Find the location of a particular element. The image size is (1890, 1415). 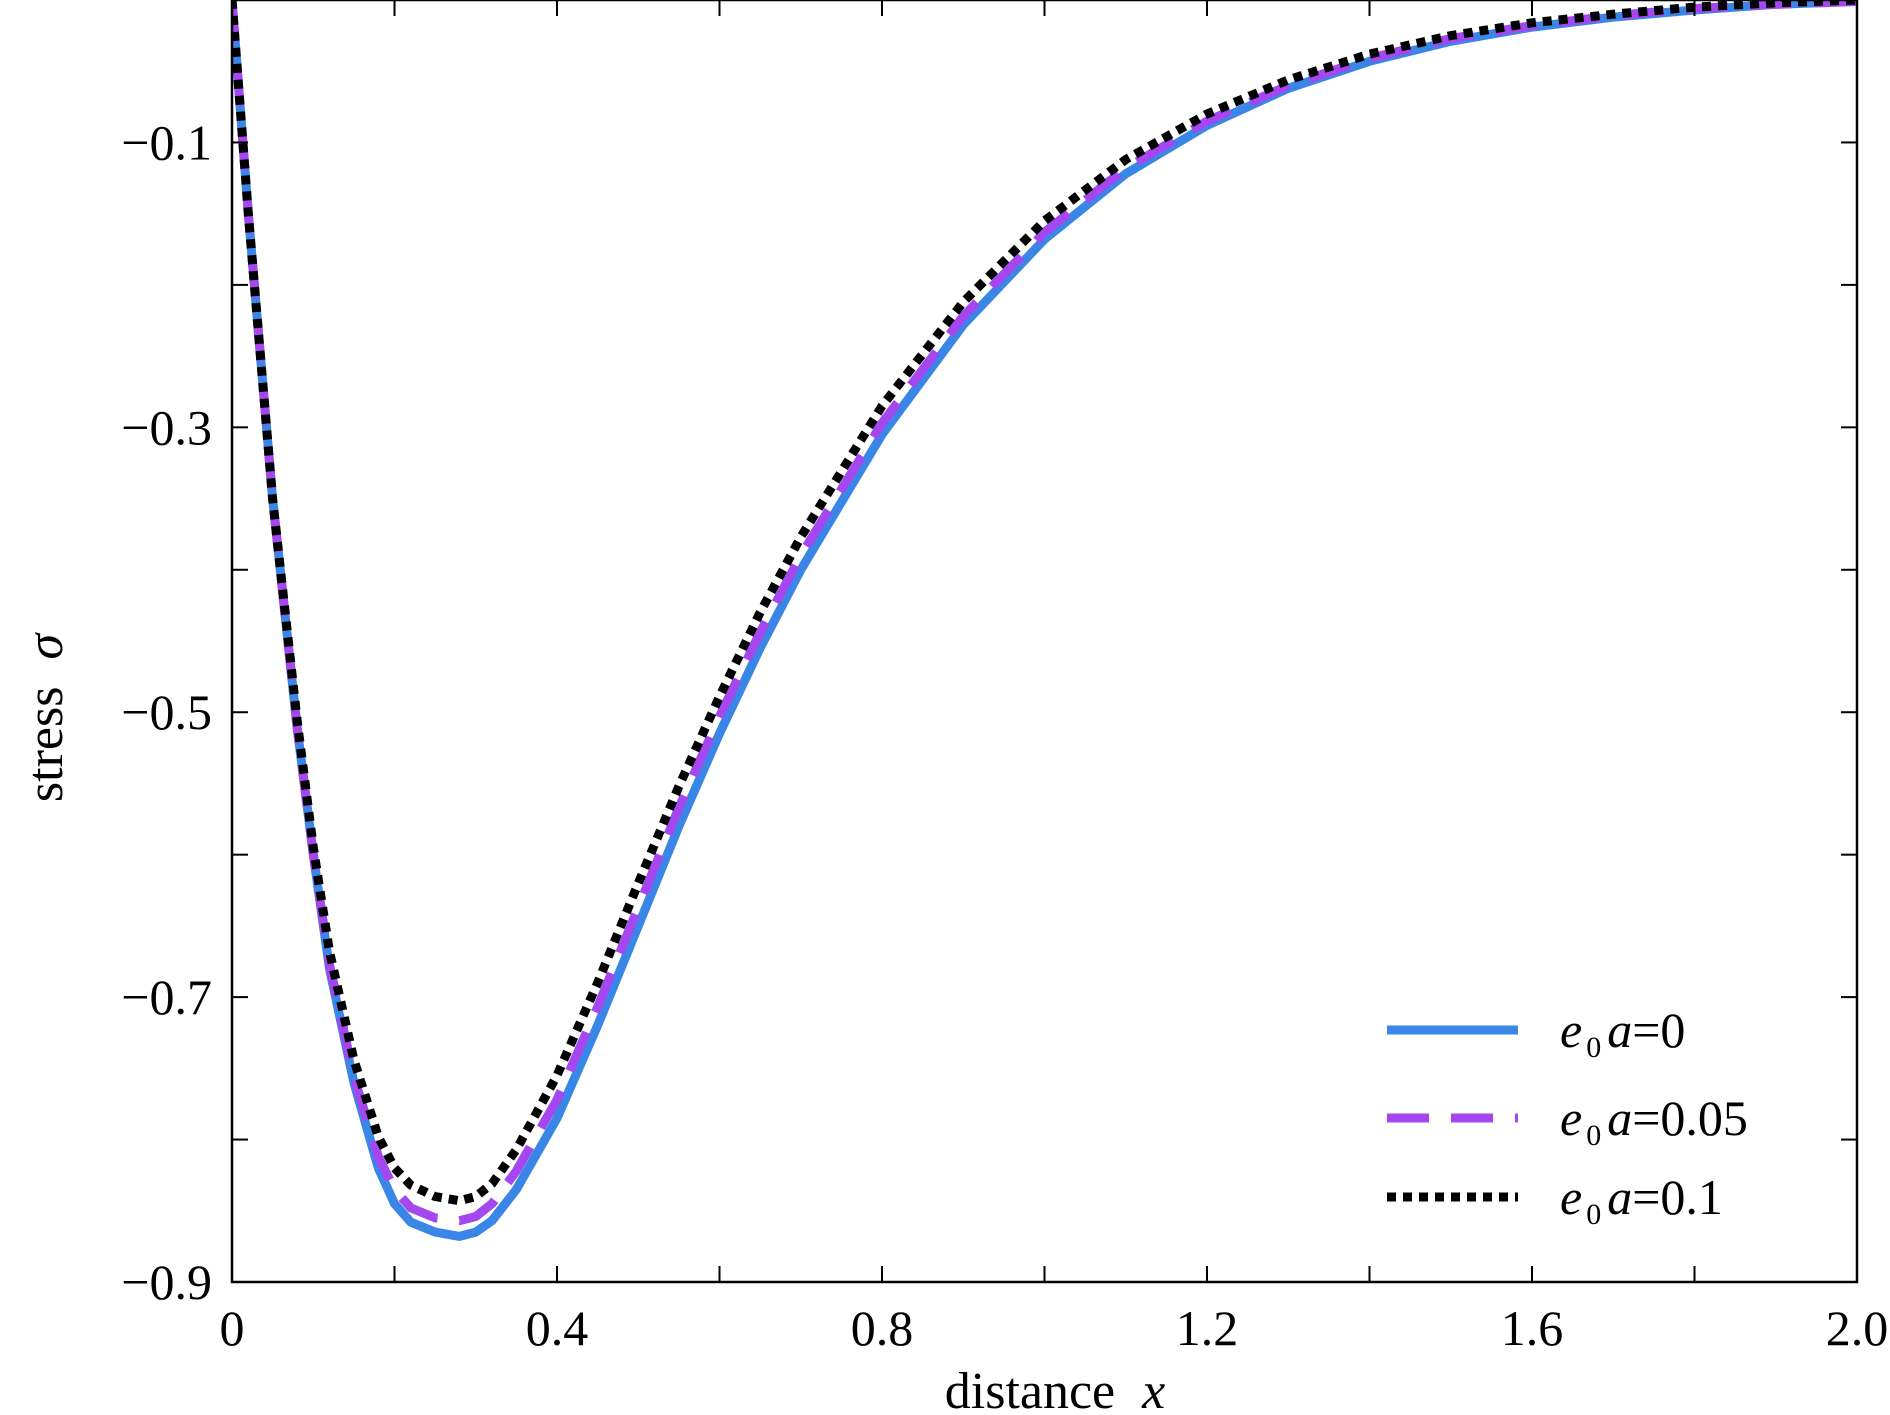

y-tick-label: −0.7 is located at coordinates (166, 997).